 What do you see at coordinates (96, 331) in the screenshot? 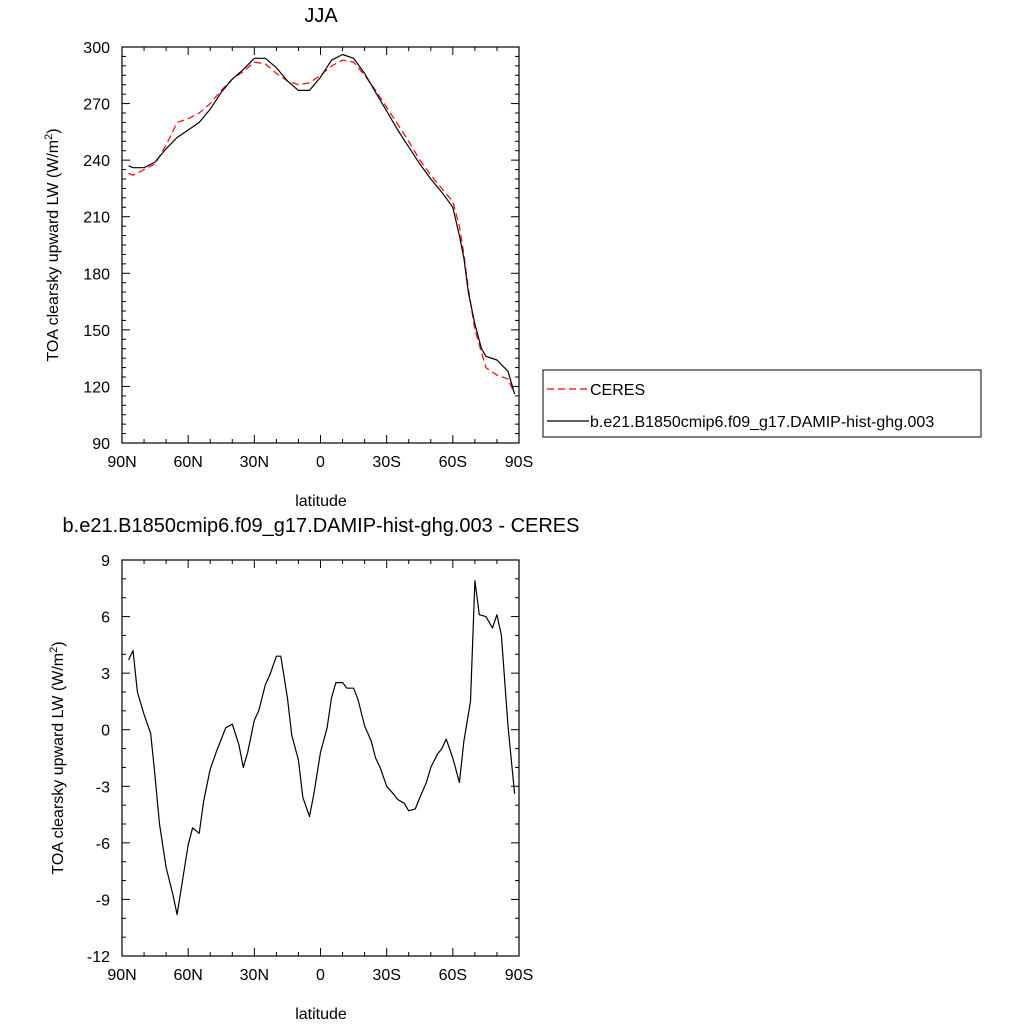
I see `y-tick-label: 150` at bounding box center [96, 331].